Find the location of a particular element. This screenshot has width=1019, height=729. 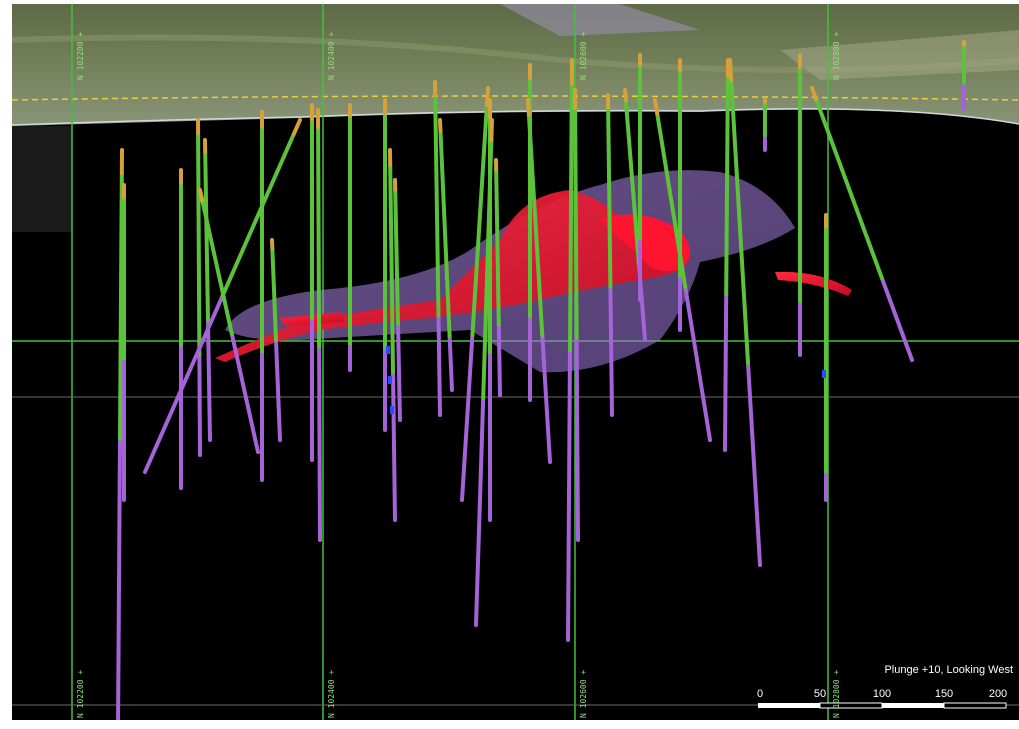

grid-label-bottom: N 102800 + is located at coordinates (836, 693).